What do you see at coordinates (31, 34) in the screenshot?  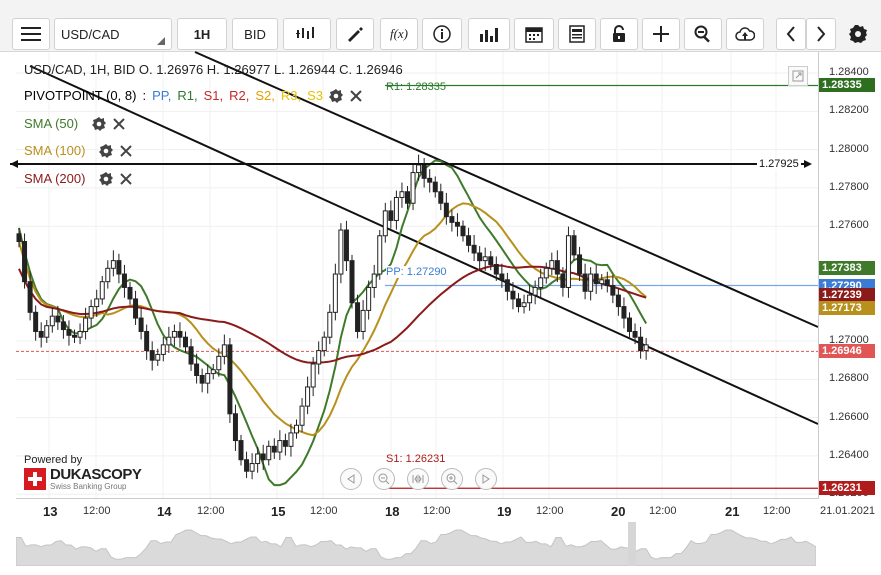 I see `menu-button` at bounding box center [31, 34].